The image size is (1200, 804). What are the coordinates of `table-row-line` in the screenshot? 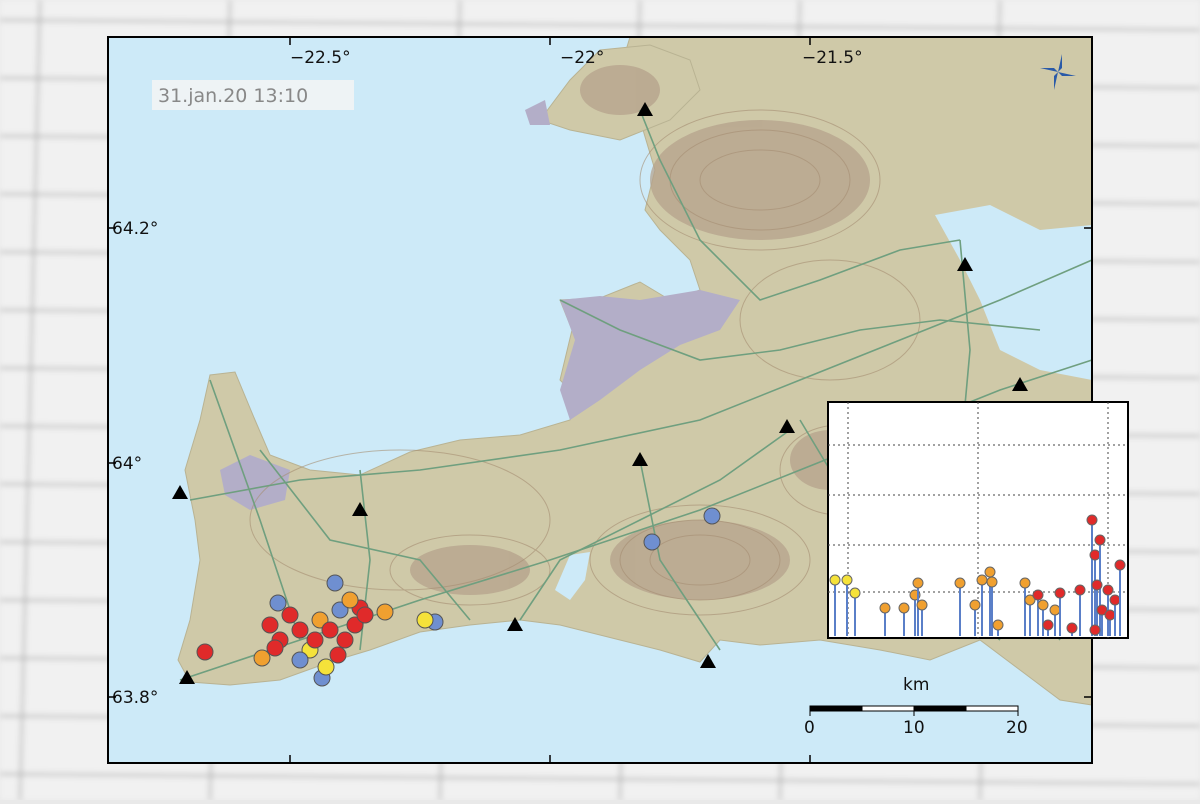 It's located at (600, 779).